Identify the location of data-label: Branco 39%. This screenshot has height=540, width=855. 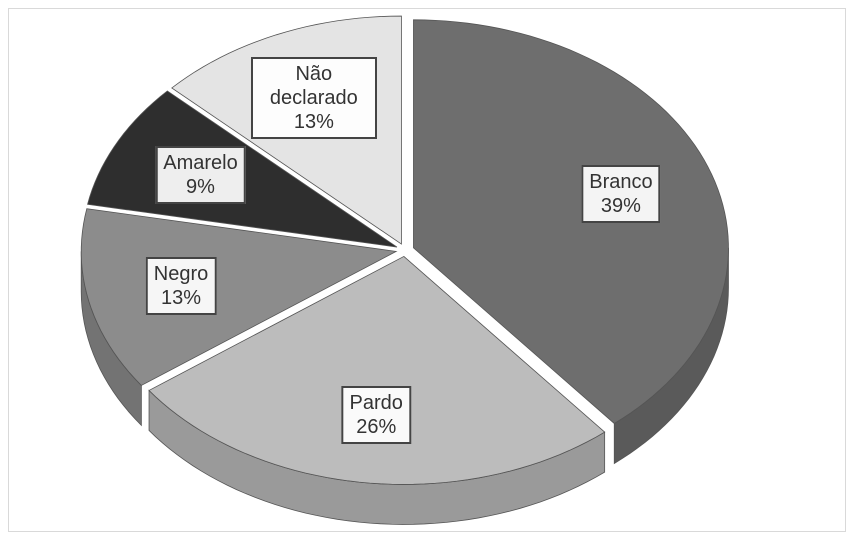
(621, 193).